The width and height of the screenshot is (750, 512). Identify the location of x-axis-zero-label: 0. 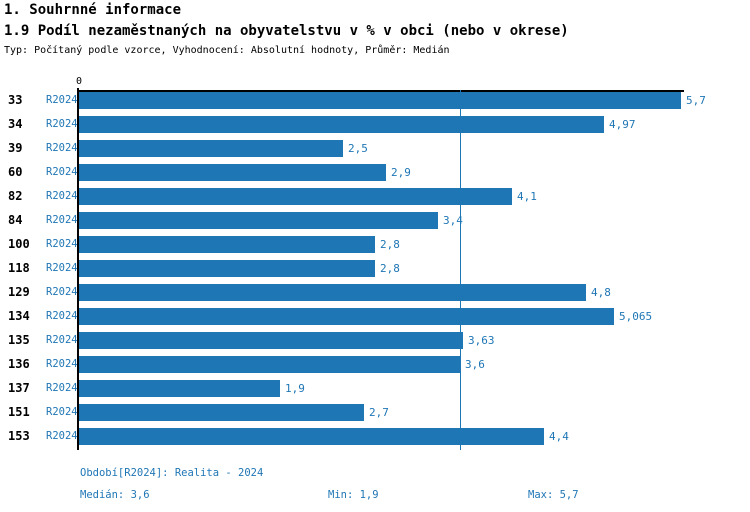
(79, 81).